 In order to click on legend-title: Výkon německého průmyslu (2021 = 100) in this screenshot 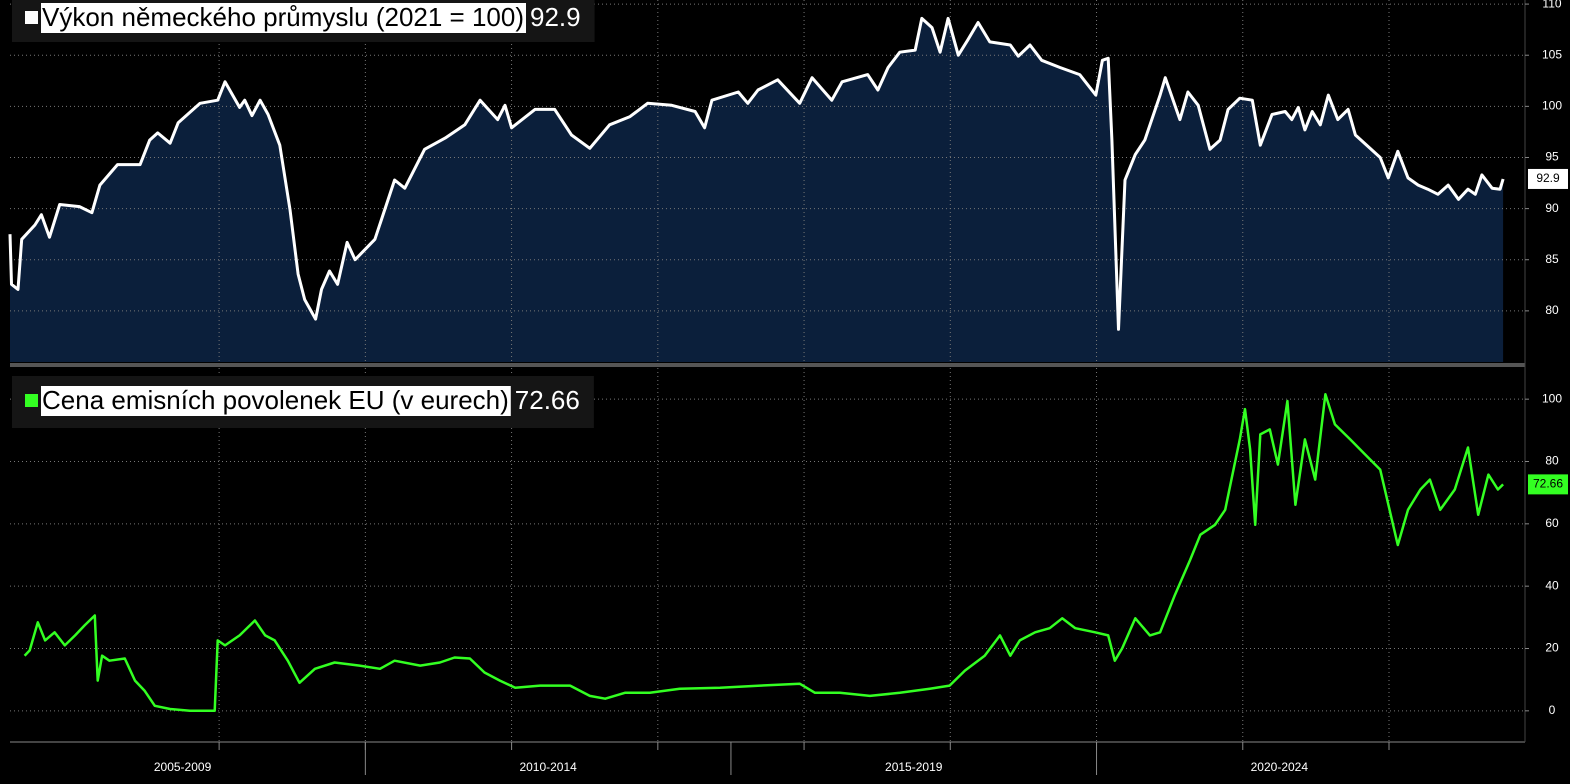, I will do `click(283, 17)`.